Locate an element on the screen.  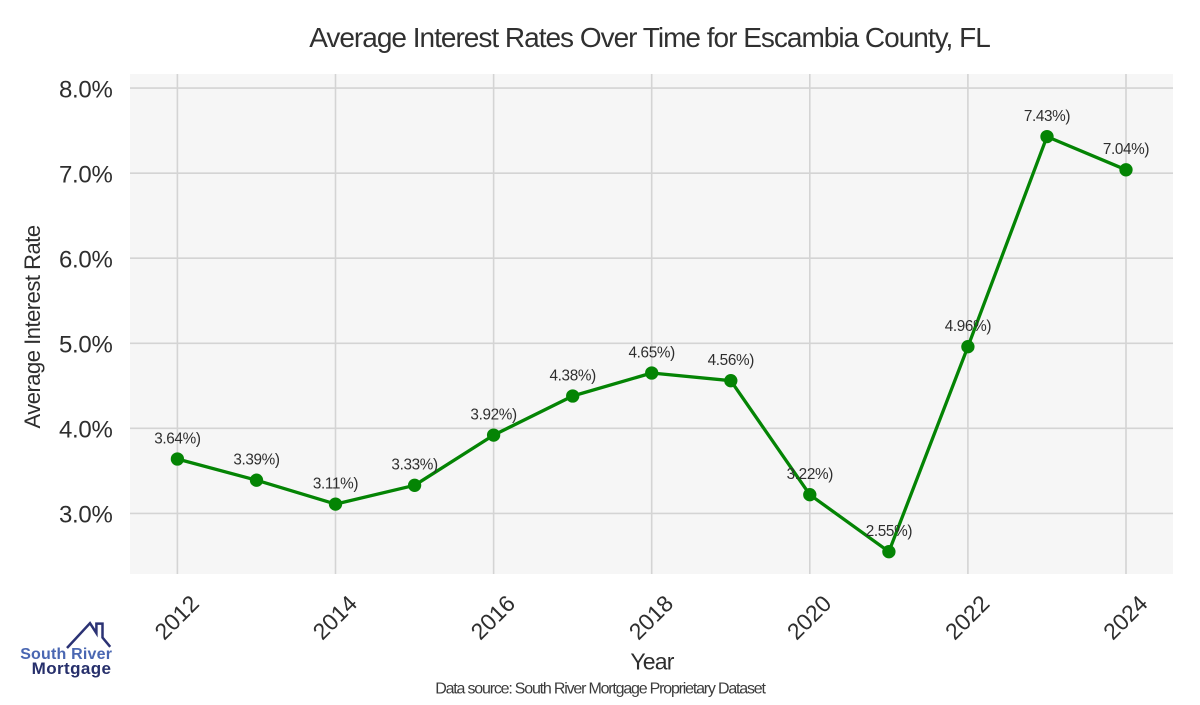
svg-text: 7.04%) is located at coordinates (1126, 149).